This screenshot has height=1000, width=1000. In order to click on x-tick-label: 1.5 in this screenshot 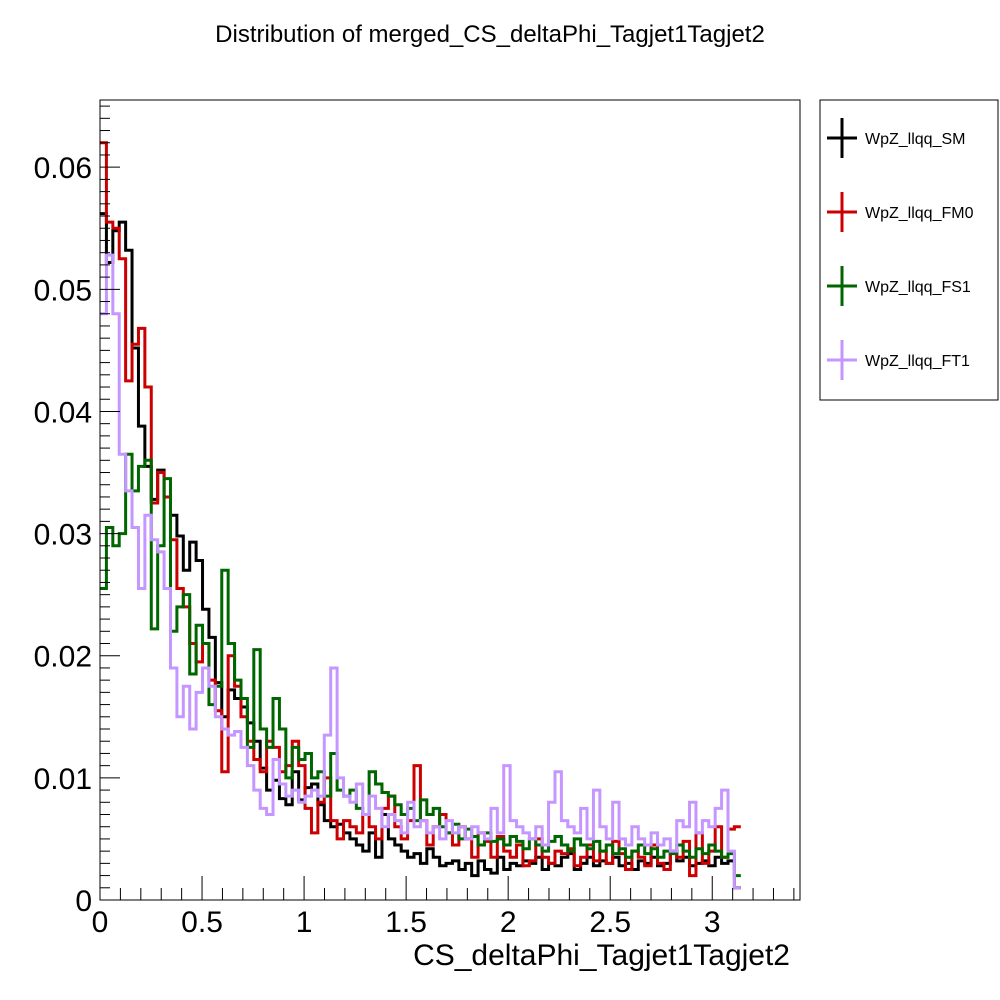, I will do `click(406, 922)`.